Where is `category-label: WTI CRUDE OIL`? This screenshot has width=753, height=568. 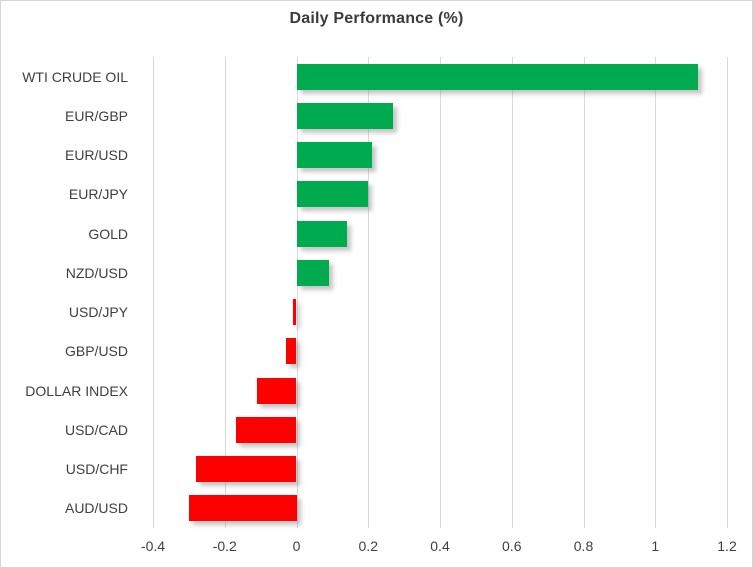
category-label: WTI CRUDE OIL is located at coordinates (75, 76).